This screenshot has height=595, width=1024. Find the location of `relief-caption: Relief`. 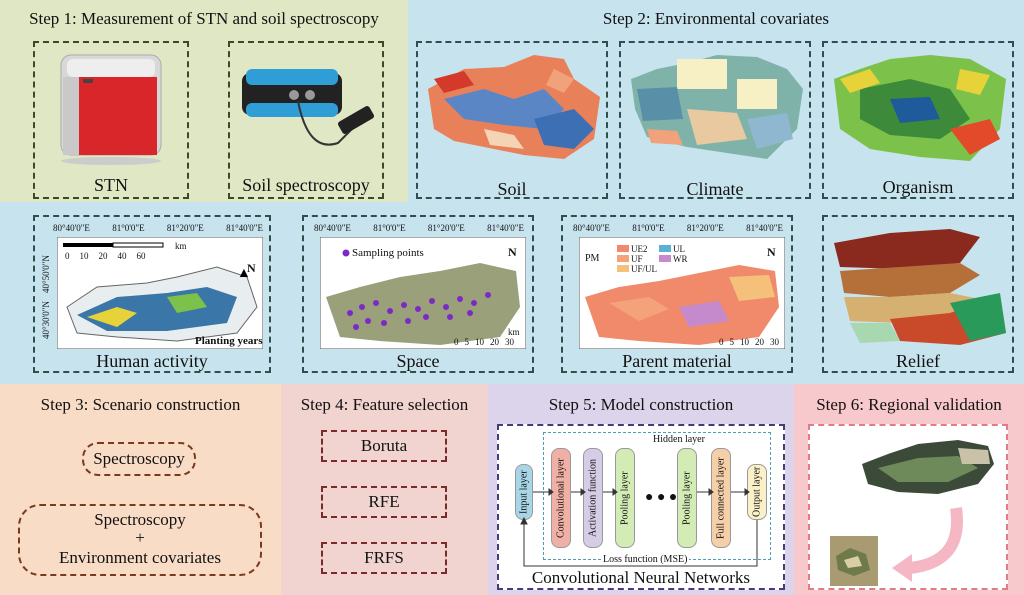

relief-caption: Relief is located at coordinates (918, 361).